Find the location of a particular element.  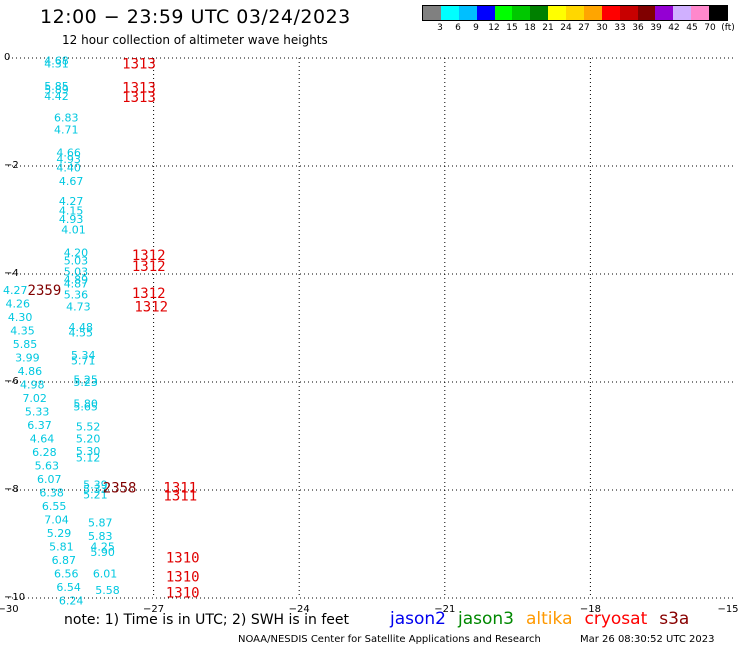

x-tick-label: −15 is located at coordinates (727, 609).